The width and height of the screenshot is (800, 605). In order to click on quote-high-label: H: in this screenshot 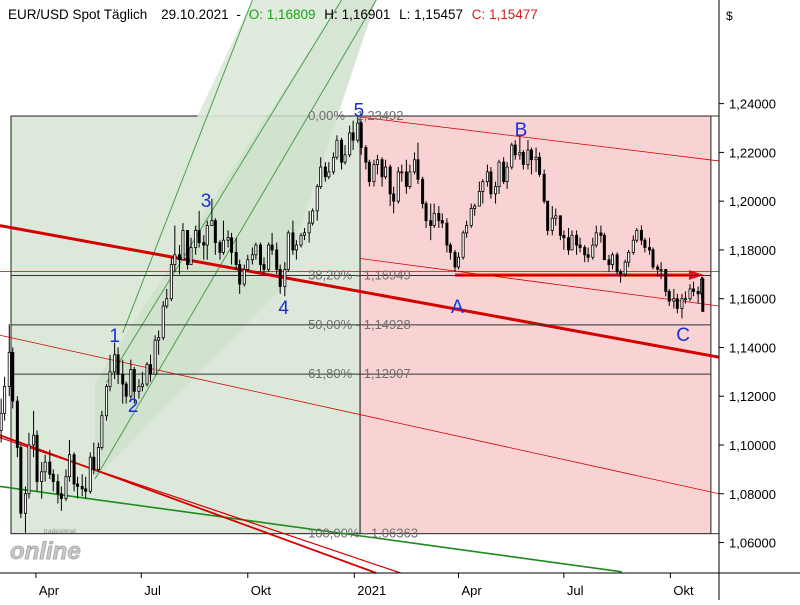, I will do `click(331, 14)`.